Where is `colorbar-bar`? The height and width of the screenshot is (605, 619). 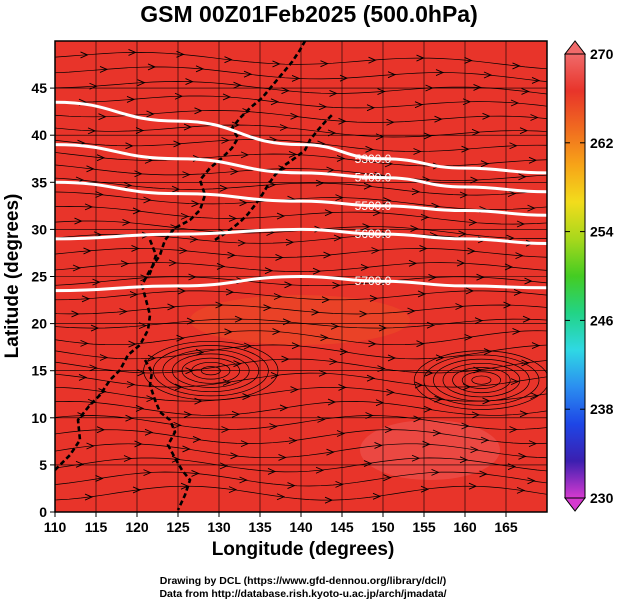 colorbar-bar is located at coordinates (575, 276).